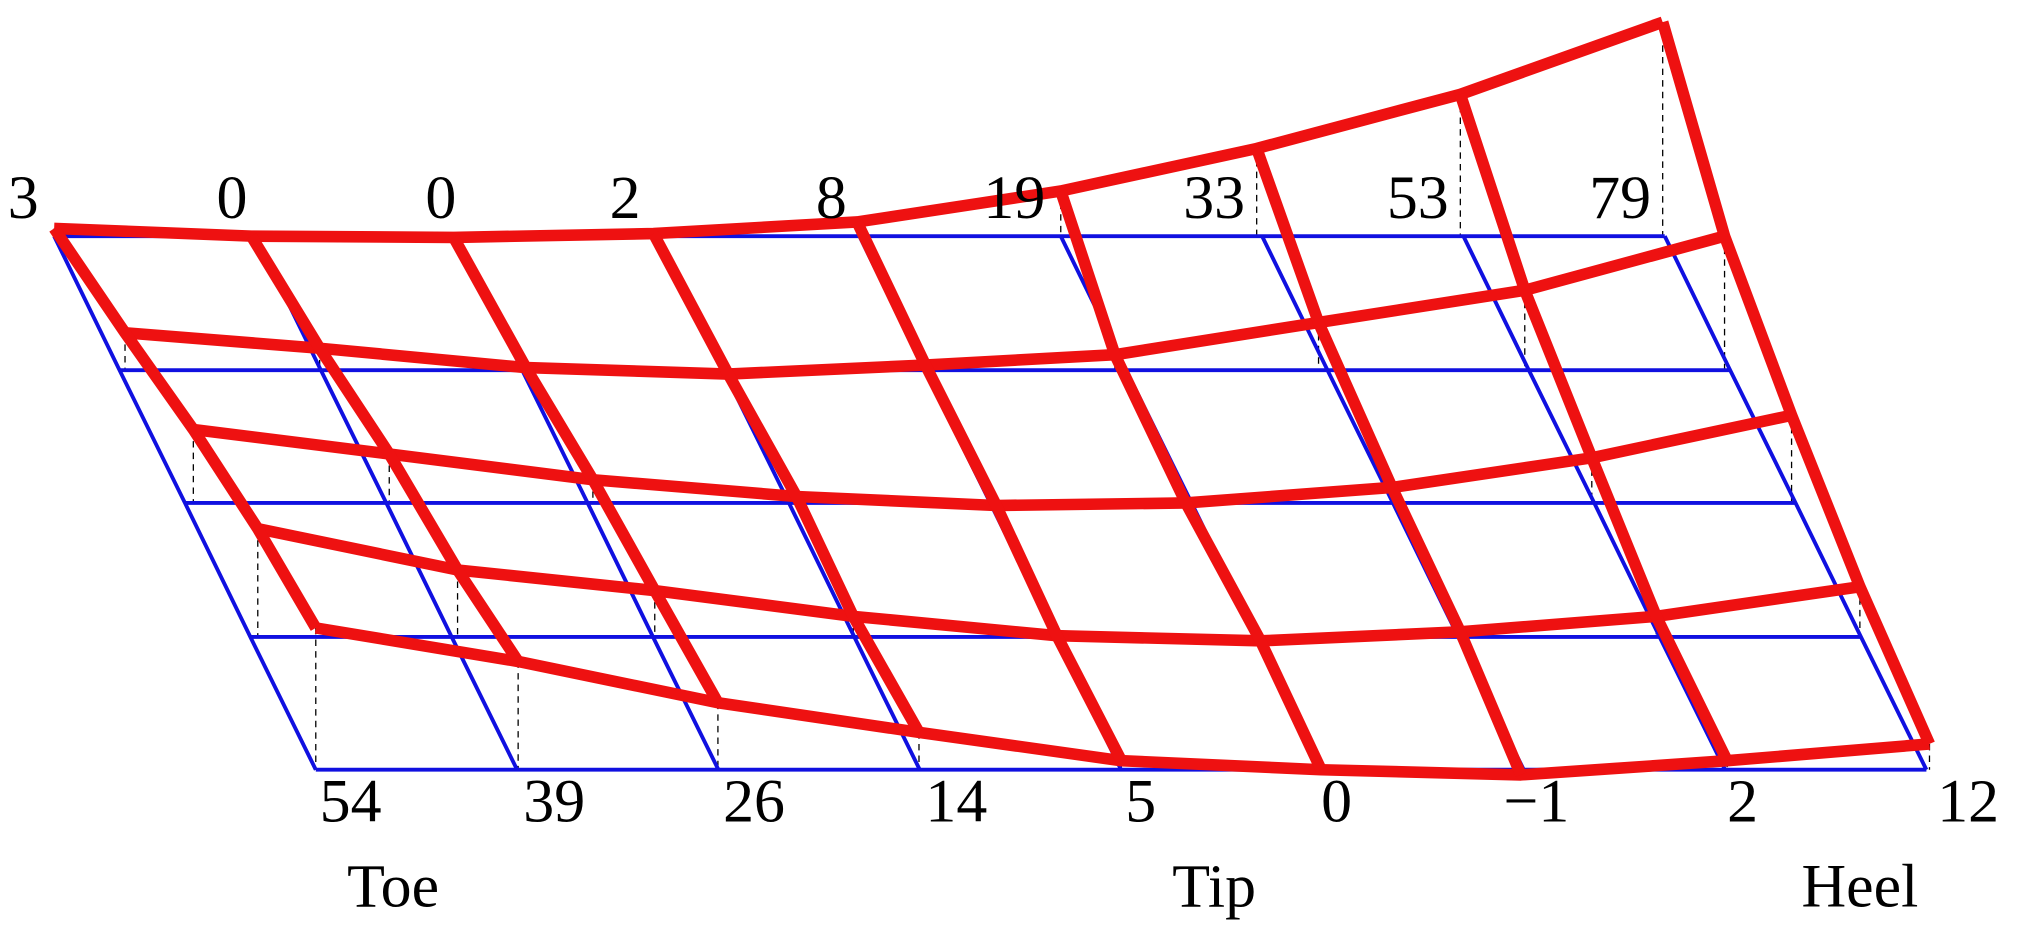 The width and height of the screenshot is (2021, 944). What do you see at coordinates (1418, 198) in the screenshot?
I see `top-label: 53` at bounding box center [1418, 198].